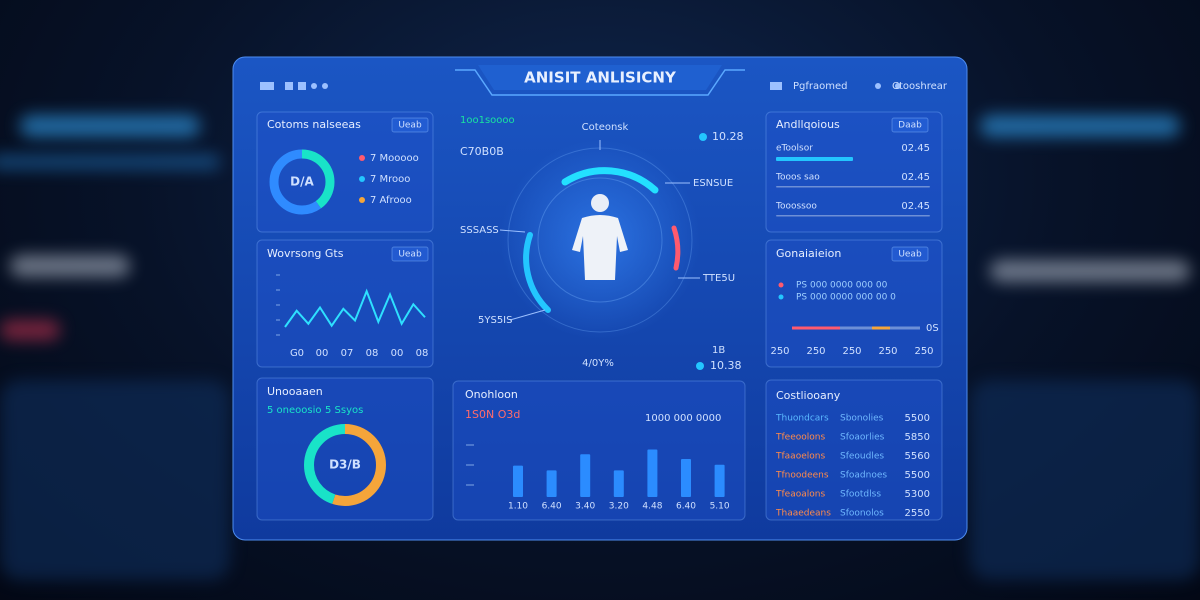  Describe the element at coordinates (598, 363) in the screenshot. I see `label: 4/0Y%` at that location.